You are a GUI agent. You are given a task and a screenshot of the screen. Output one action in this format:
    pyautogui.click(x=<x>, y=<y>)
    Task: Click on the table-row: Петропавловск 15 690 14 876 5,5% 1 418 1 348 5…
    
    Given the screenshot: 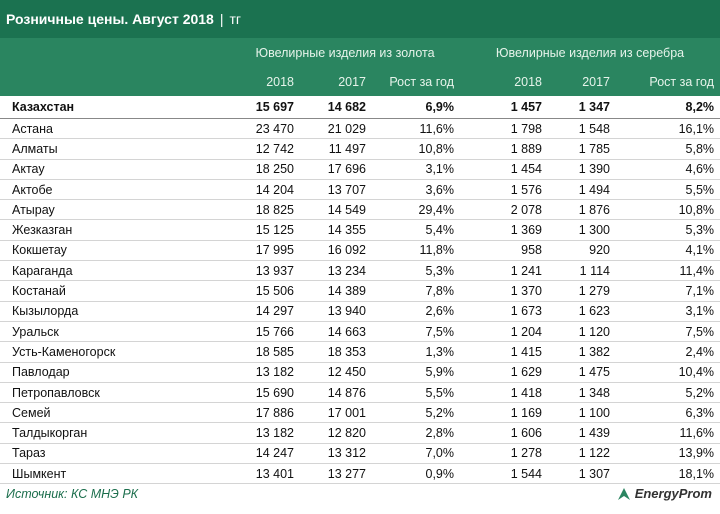 What is the action you would take?
    pyautogui.click(x=360, y=393)
    